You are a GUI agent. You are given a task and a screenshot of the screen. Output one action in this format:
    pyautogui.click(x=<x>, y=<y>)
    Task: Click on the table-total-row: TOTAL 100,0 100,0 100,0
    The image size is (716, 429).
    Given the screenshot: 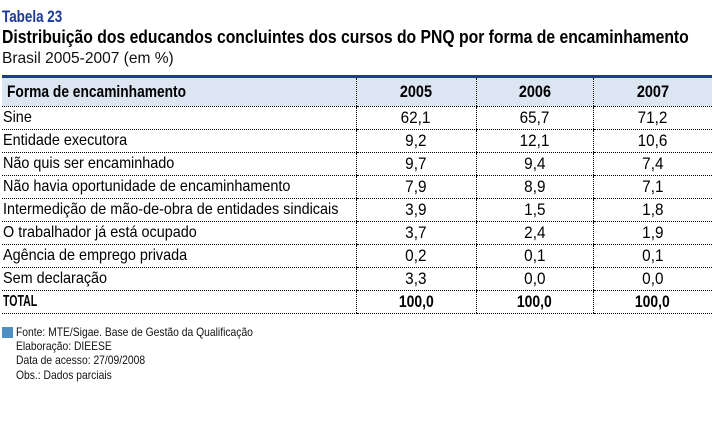 What is the action you would take?
    pyautogui.click(x=357, y=302)
    